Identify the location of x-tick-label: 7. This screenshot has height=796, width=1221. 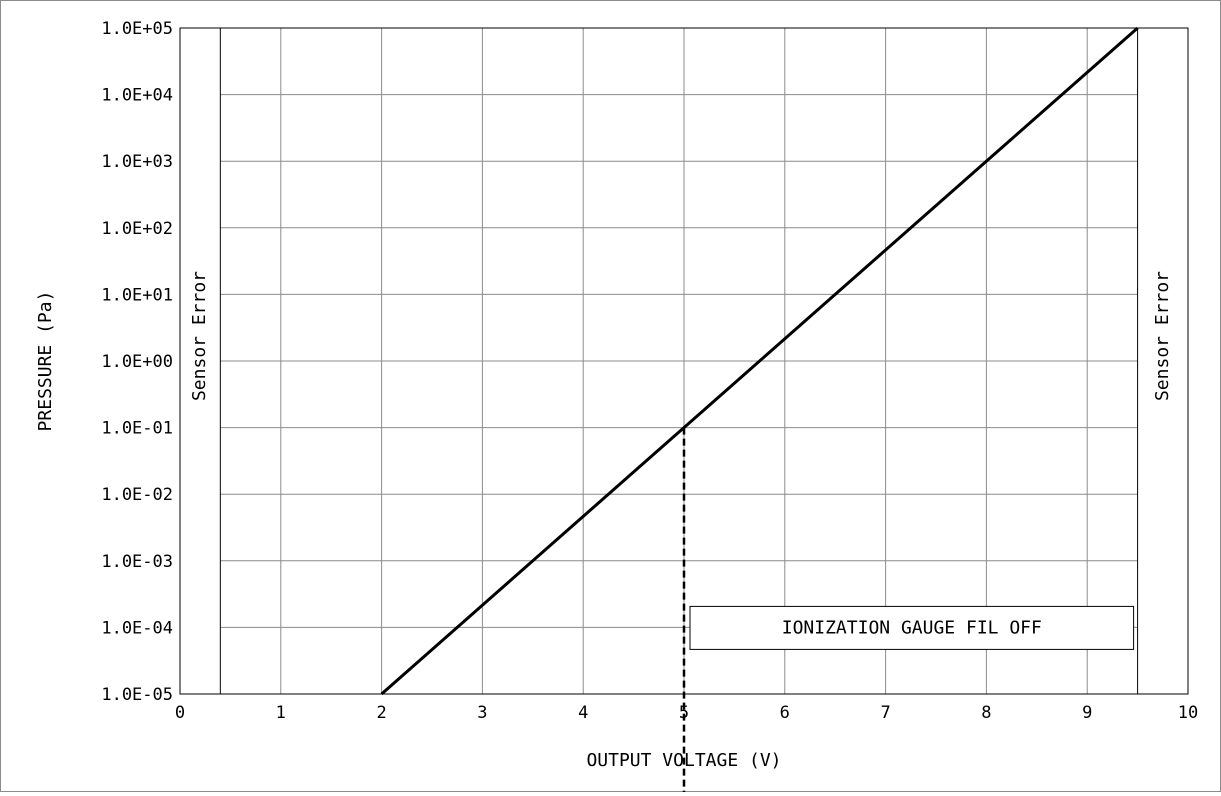
(885, 713).